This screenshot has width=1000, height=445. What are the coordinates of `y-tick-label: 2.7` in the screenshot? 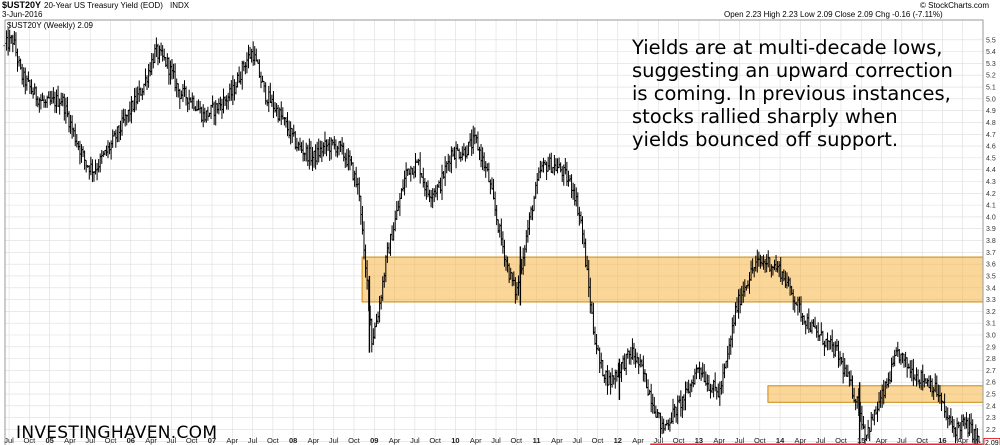 It's located at (991, 371).